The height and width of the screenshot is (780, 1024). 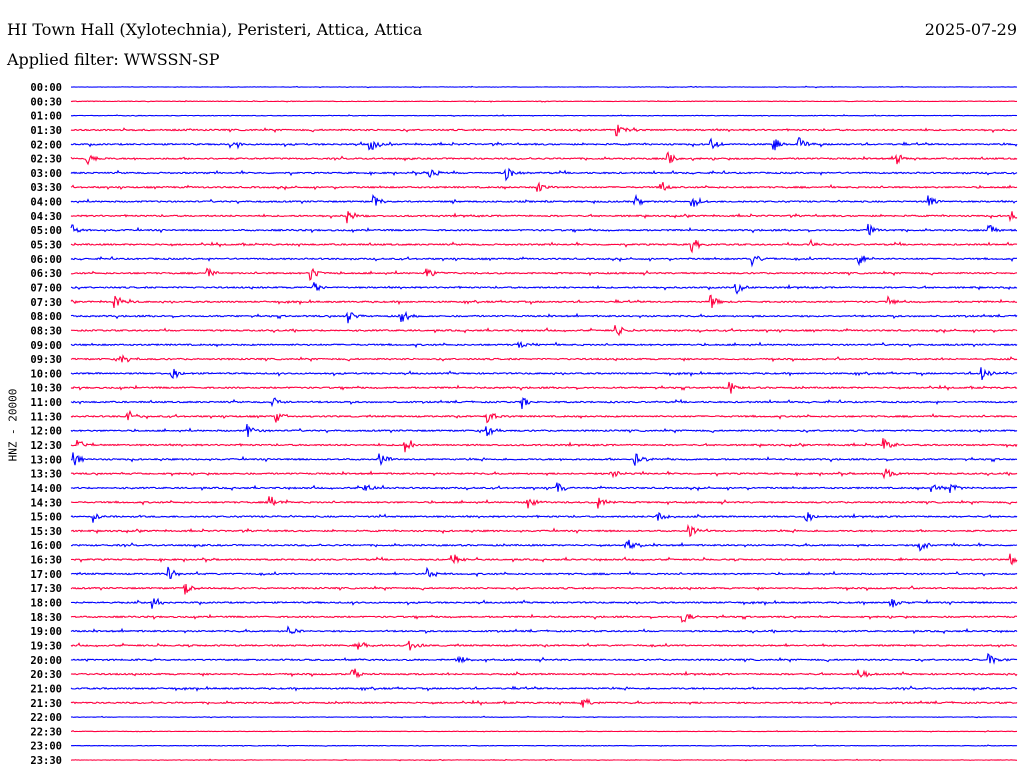 What do you see at coordinates (46, 188) in the screenshot?
I see `time-label: 03:30` at bounding box center [46, 188].